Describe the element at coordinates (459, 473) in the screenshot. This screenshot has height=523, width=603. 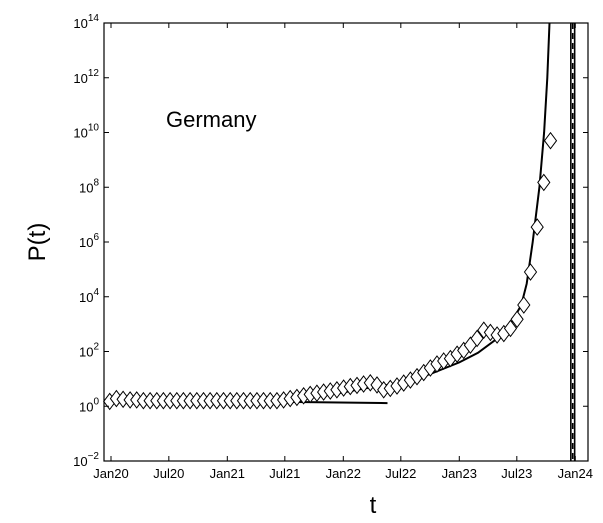
I see `x-tick-label: Jan23` at that location.